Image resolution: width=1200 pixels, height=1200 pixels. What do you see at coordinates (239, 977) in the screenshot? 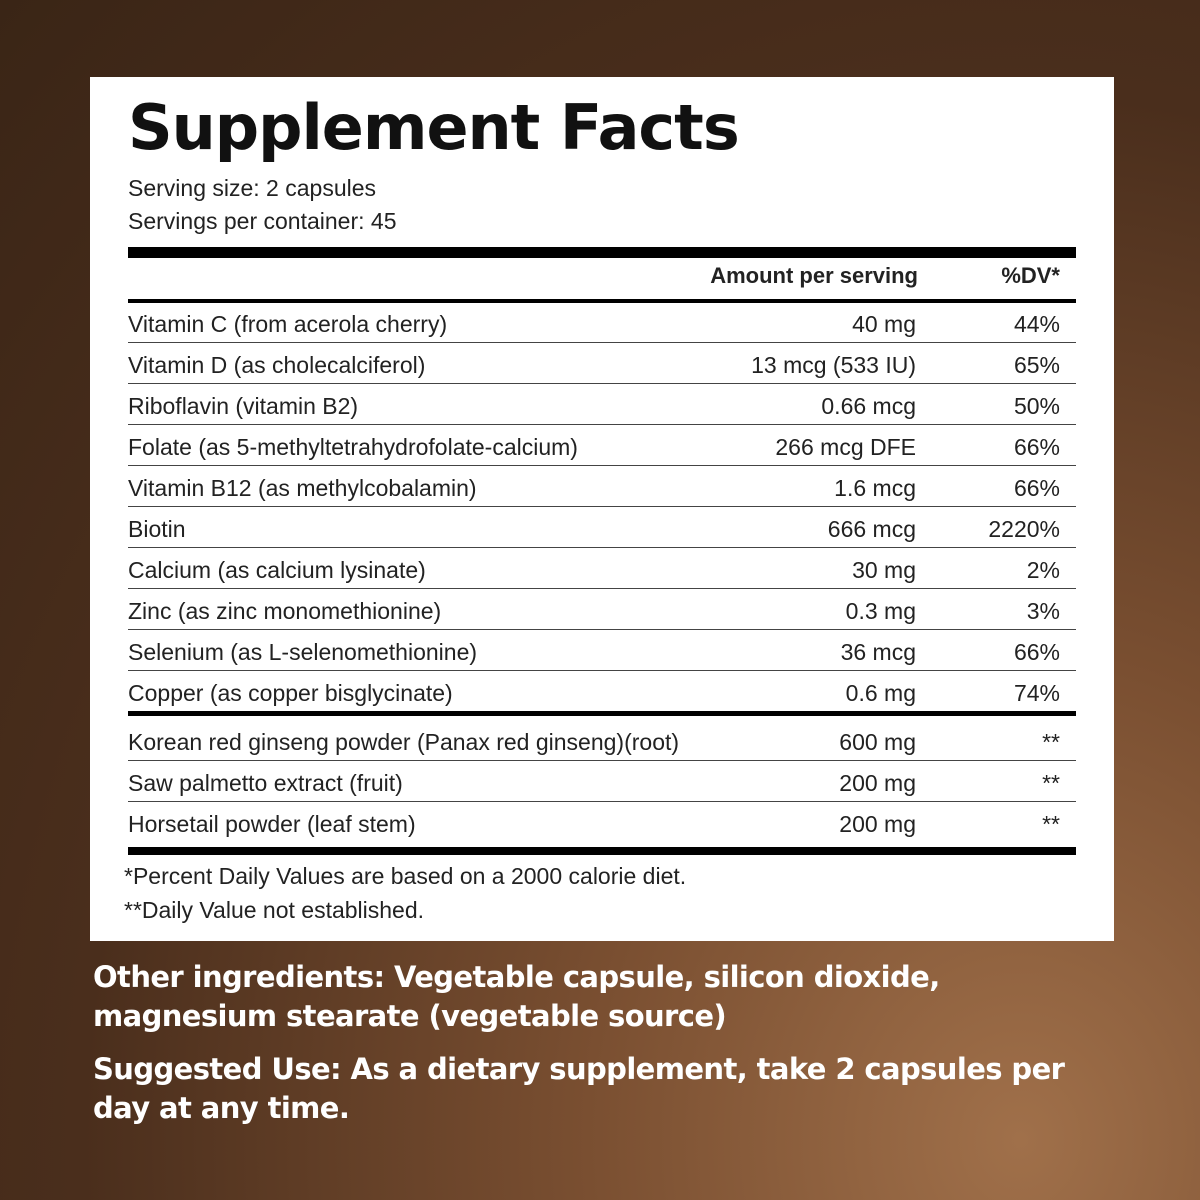
I see `other-ingredients-label: Other ingredients:` at bounding box center [239, 977].